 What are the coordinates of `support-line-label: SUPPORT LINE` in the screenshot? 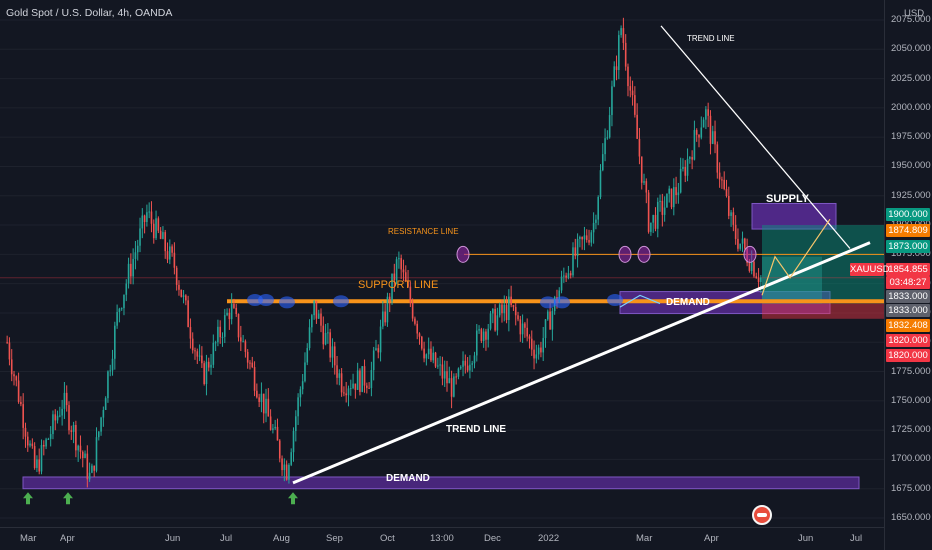 It's located at (398, 285).